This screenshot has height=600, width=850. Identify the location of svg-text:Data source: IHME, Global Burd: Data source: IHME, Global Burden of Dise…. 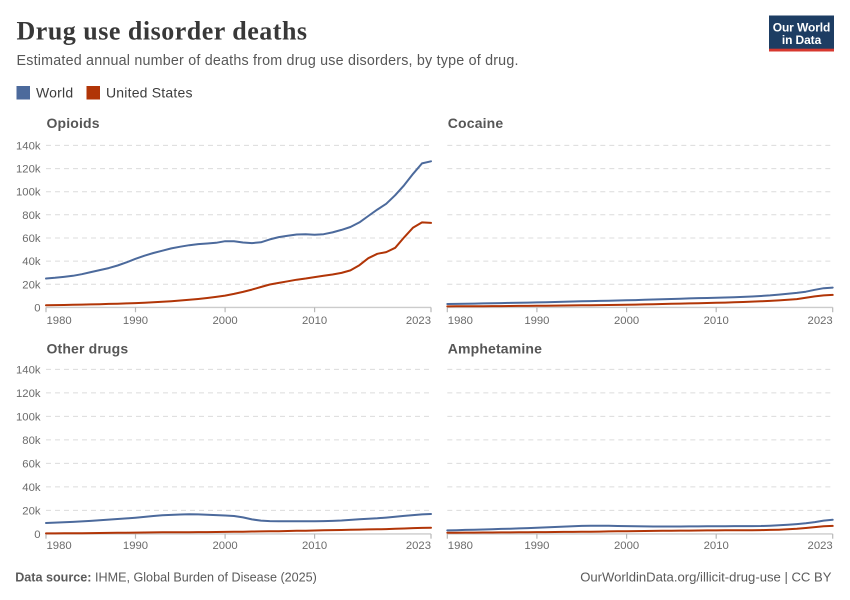
(166, 578).